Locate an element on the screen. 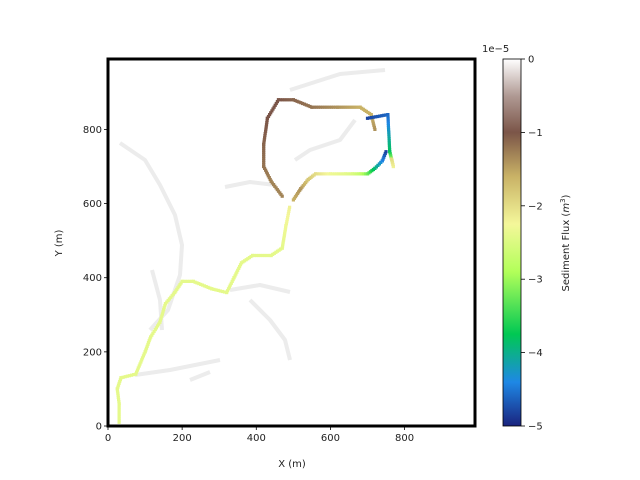 The height and width of the screenshot is (480, 640). colorbar-tick-label: −2 is located at coordinates (535, 206).